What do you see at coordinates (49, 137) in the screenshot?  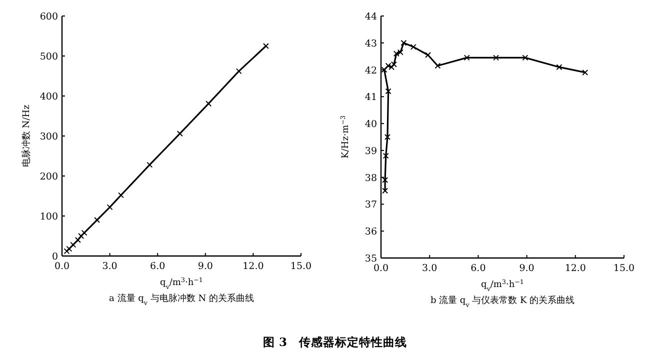 I see `y-tick-label: 300` at bounding box center [49, 137].